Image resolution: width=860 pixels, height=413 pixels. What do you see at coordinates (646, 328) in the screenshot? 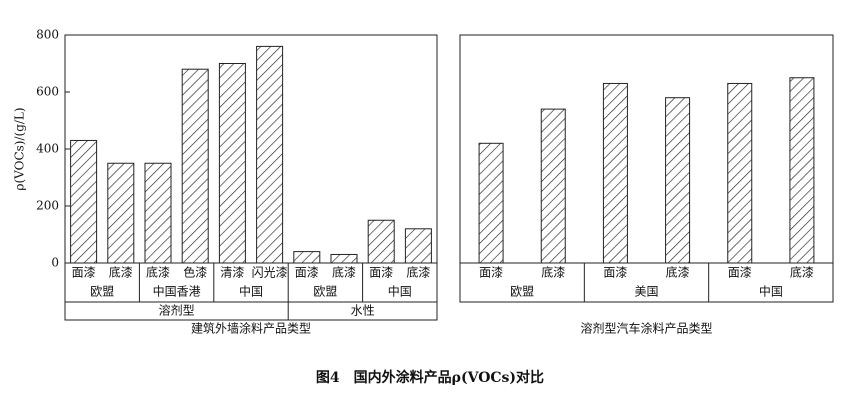
I see `x-axis-label: 溶剂型汽车涂料产品类型` at bounding box center [646, 328].